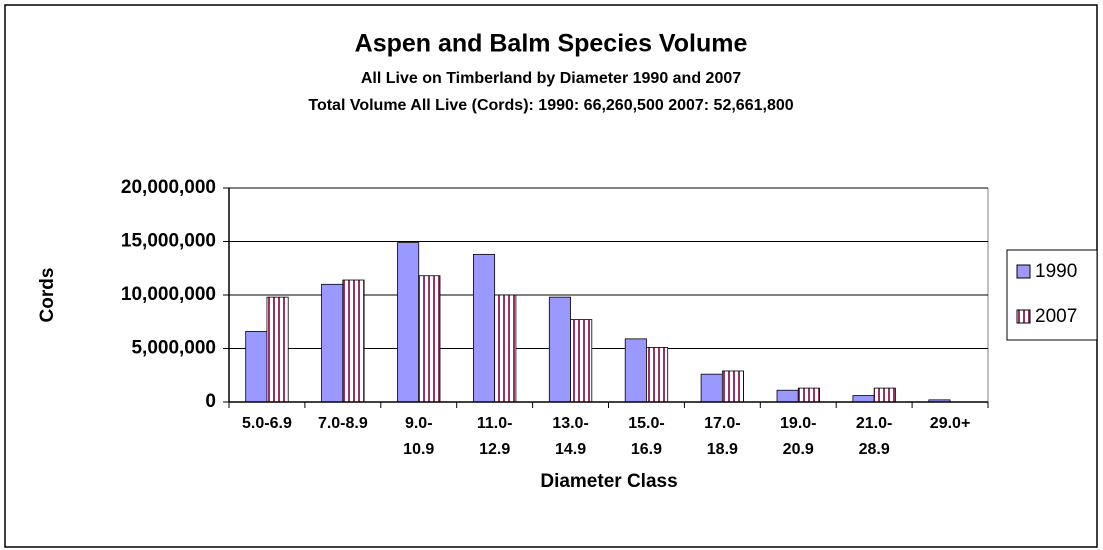  I want to click on y-axis-title: Cords, so click(47, 295).